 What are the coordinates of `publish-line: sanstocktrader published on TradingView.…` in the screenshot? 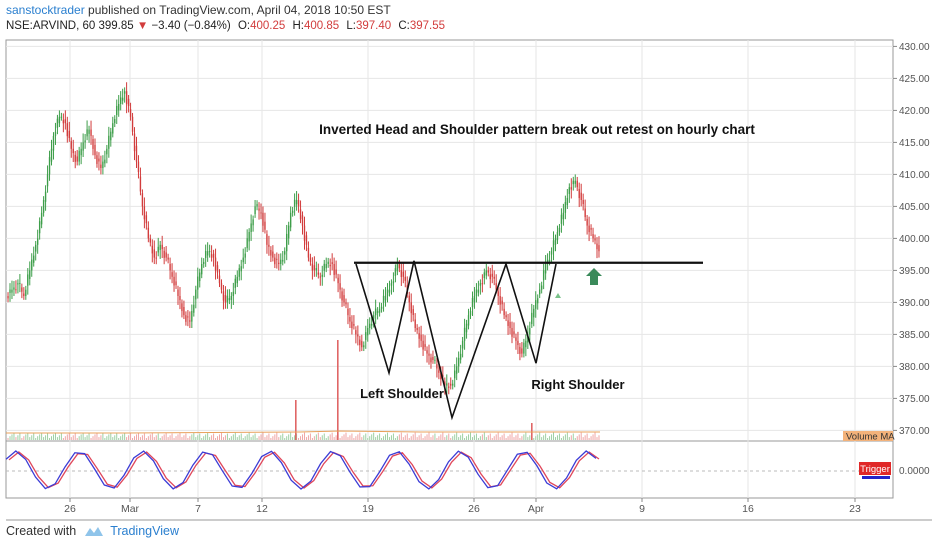 It's located at (198, 10).